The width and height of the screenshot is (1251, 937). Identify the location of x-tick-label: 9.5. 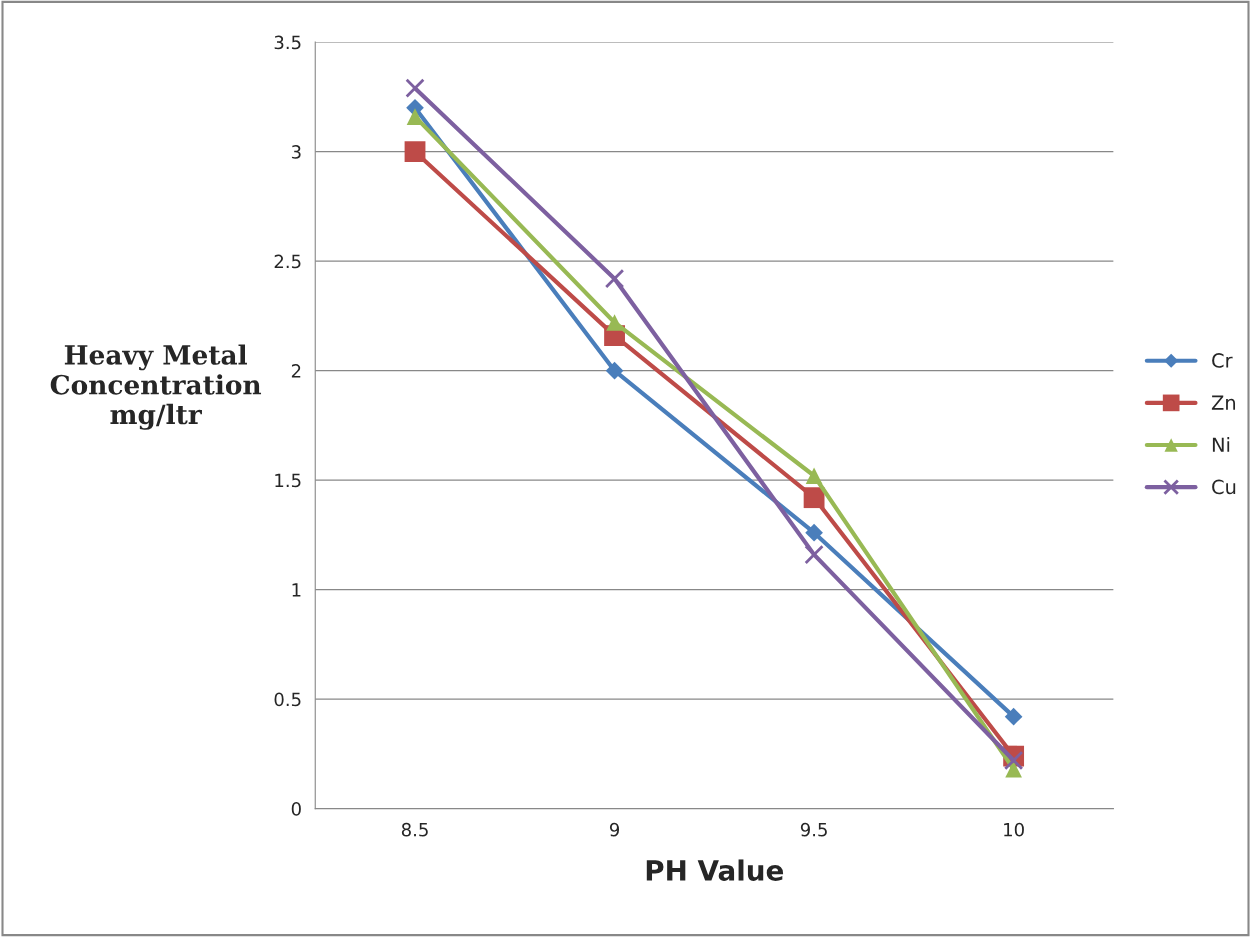
(813, 829).